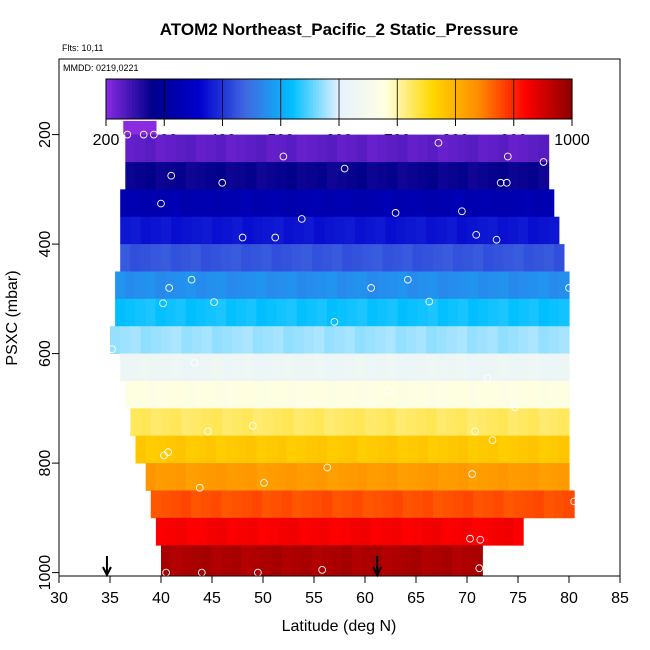 Image resolution: width=650 pixels, height=650 pixels. Describe the element at coordinates (242, 237) in the screenshot. I see `measurement-point` at that location.